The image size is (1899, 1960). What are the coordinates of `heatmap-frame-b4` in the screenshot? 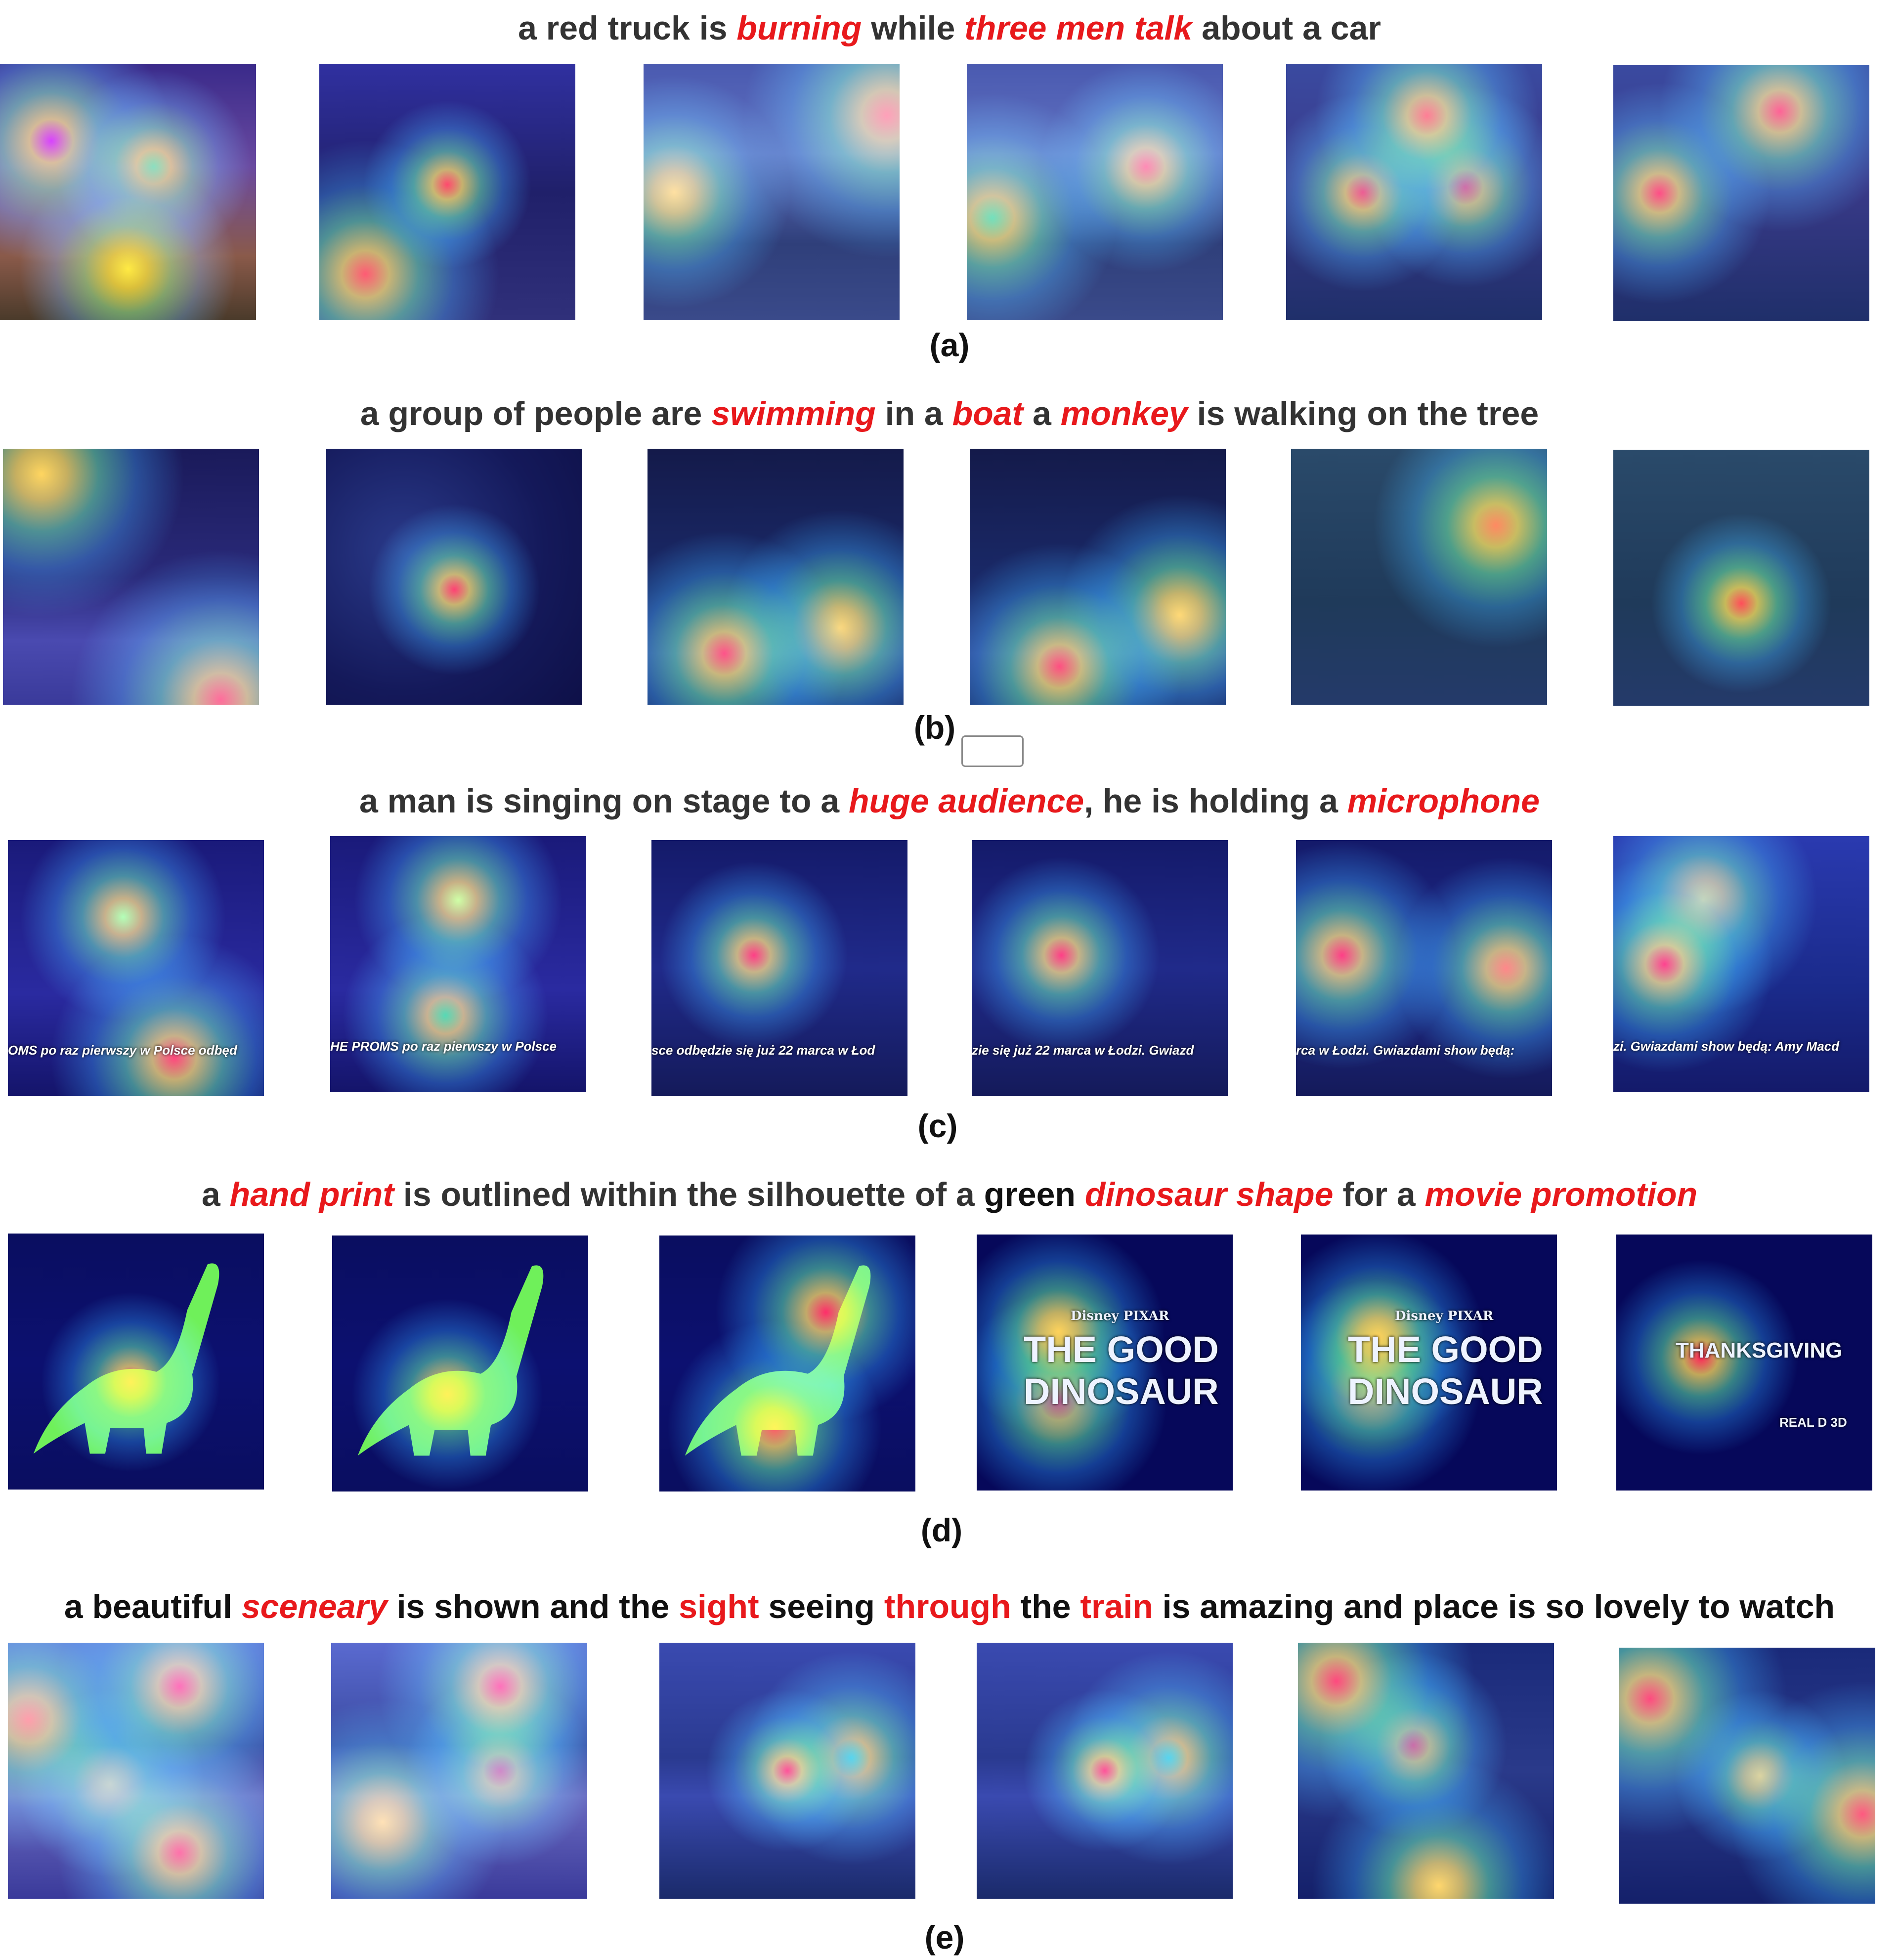 It's located at (1098, 577).